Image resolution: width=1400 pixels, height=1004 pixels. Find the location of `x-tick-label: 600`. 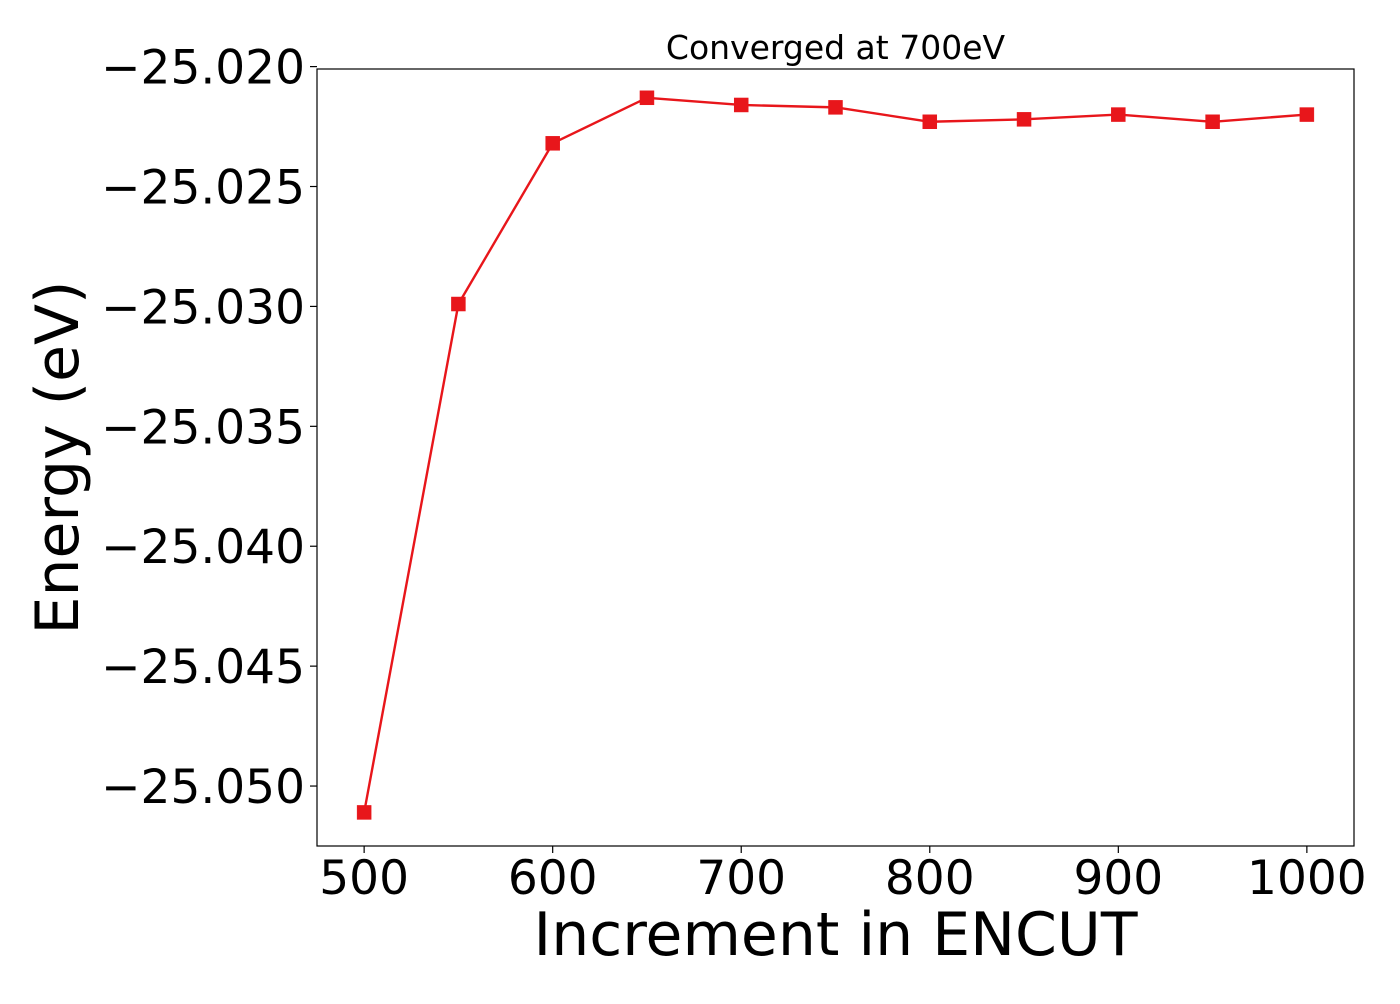

x-tick-label: 600 is located at coordinates (553, 878).